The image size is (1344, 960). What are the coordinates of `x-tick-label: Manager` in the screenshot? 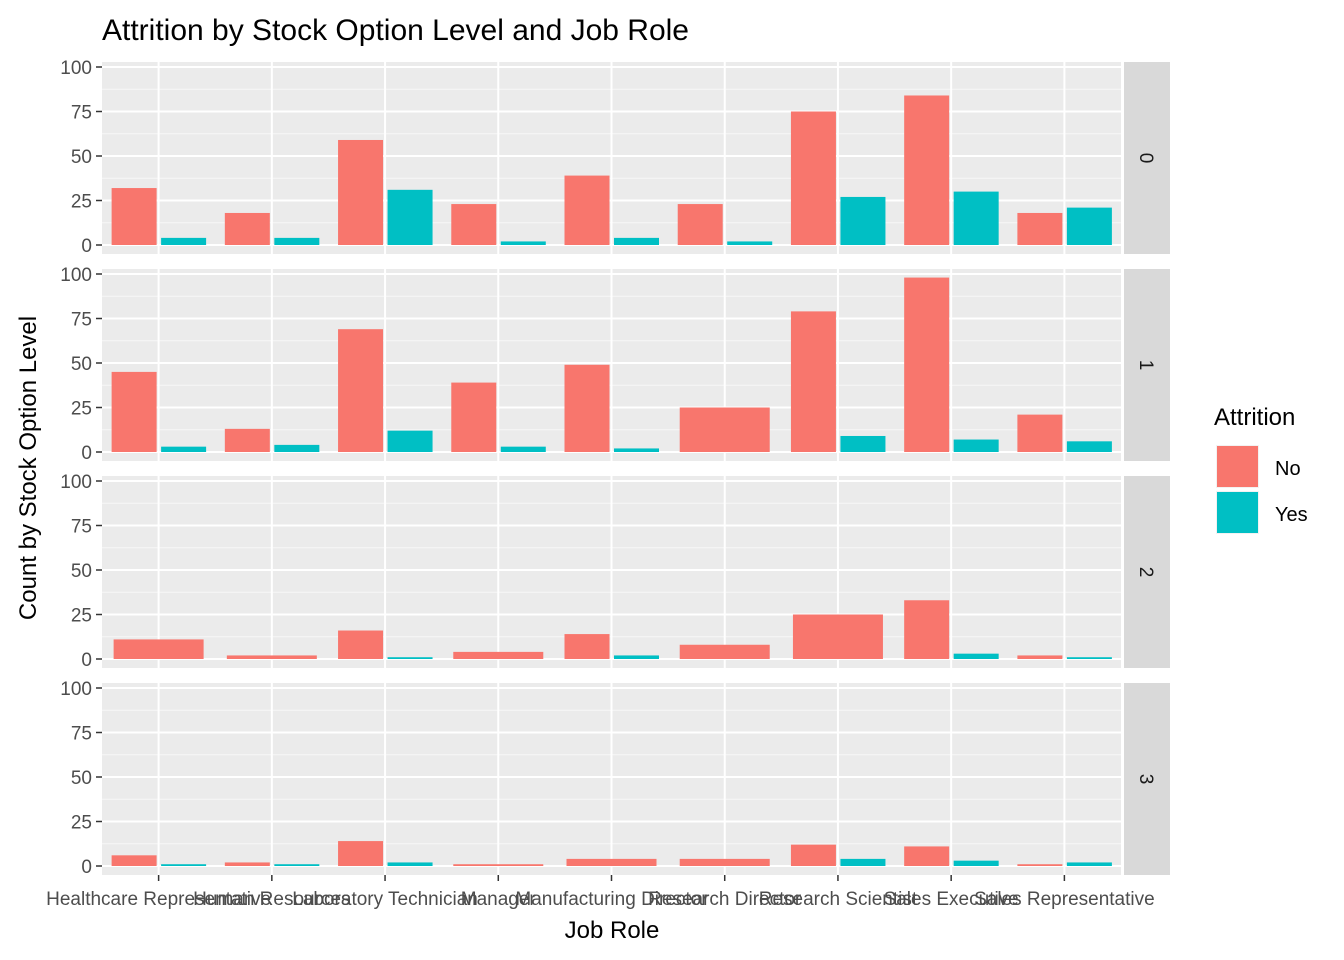 It's located at (499, 899).